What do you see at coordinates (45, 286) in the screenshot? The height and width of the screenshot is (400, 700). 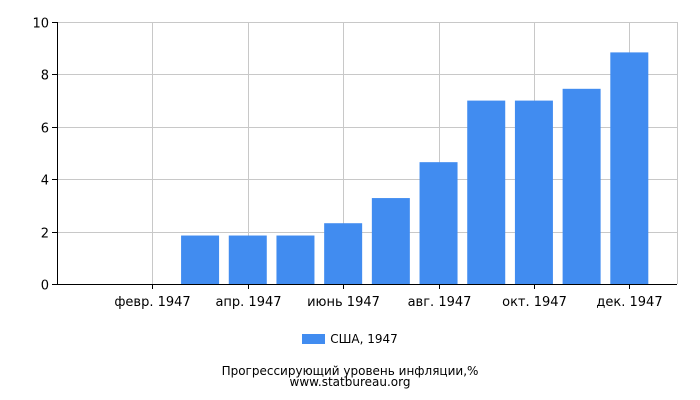 I see `y-tick-label: 0` at bounding box center [45, 286].